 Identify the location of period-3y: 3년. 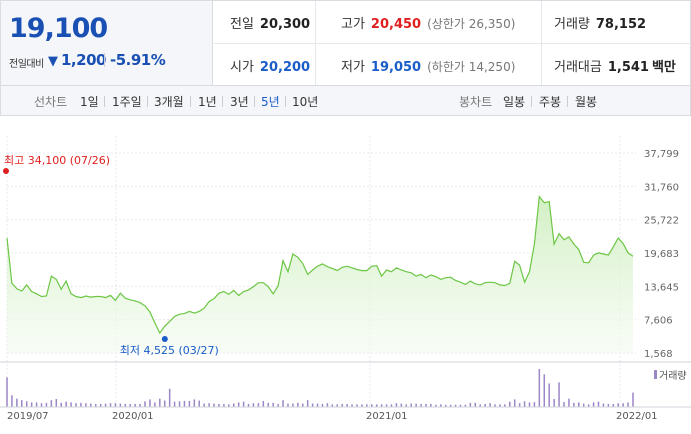
(239, 102).